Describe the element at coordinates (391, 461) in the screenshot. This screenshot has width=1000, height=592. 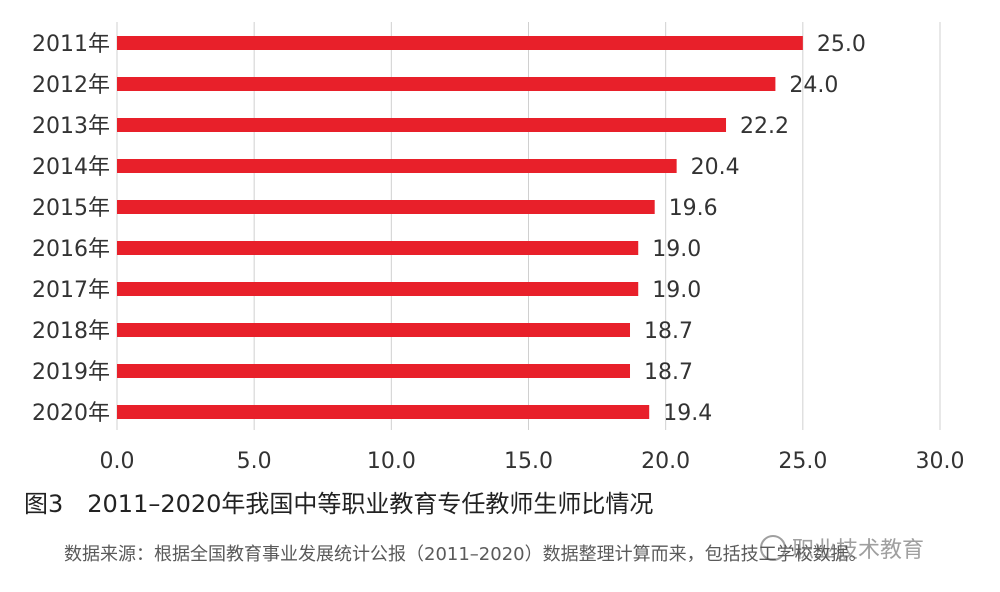
I see `x-tick-label: 10.0` at that location.